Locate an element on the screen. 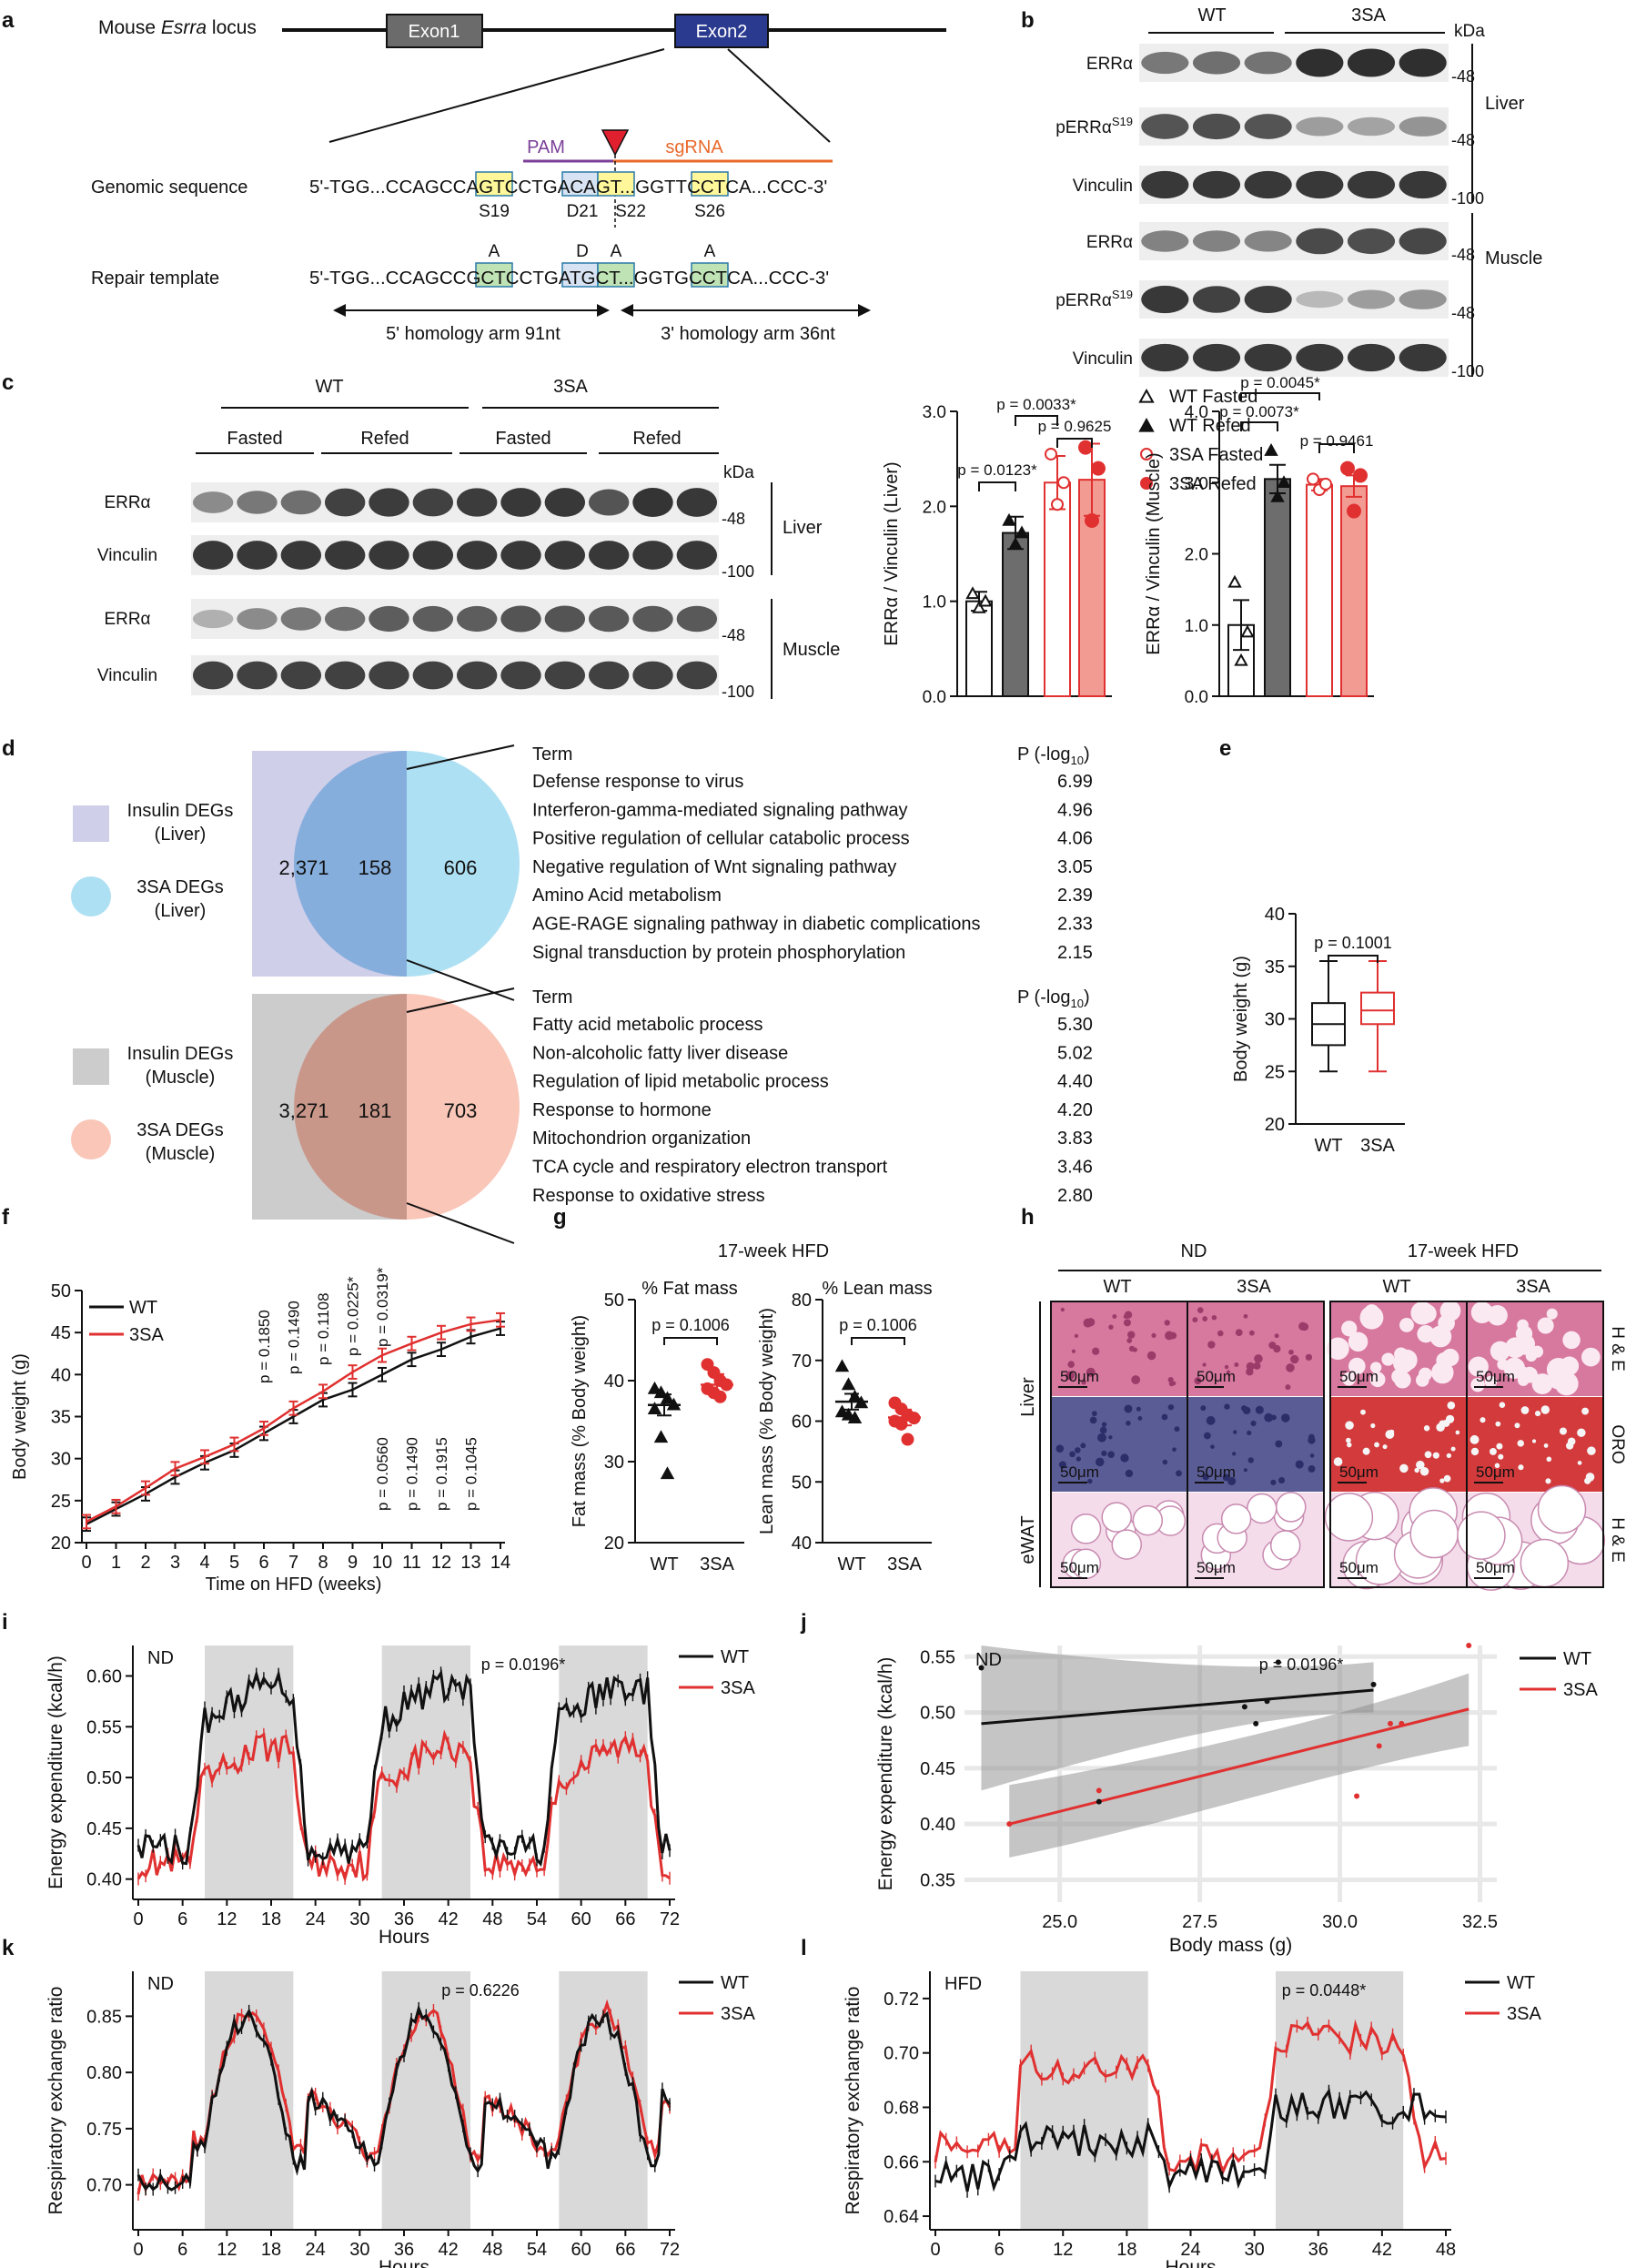 This screenshot has height=2268, width=1626. site-label-s26: S26 is located at coordinates (710, 211).